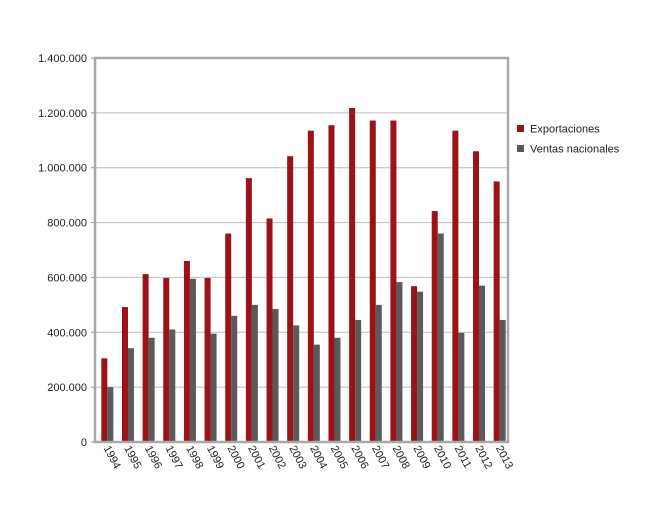  I want to click on bar-exportaciones-2013, so click(496, 311).